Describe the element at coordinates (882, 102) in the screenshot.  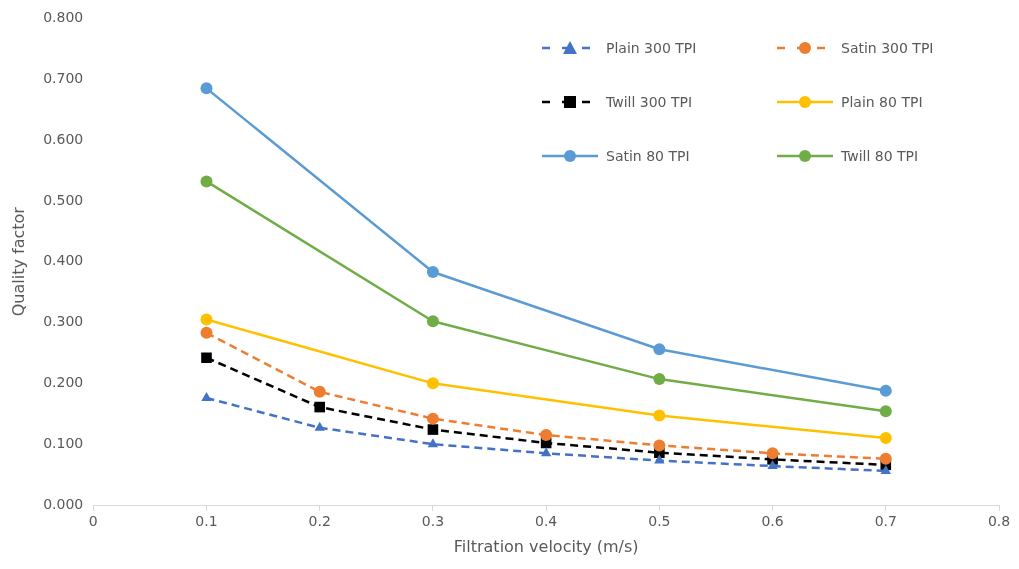
I see `legend-label: Plain 80 TPI` at that location.